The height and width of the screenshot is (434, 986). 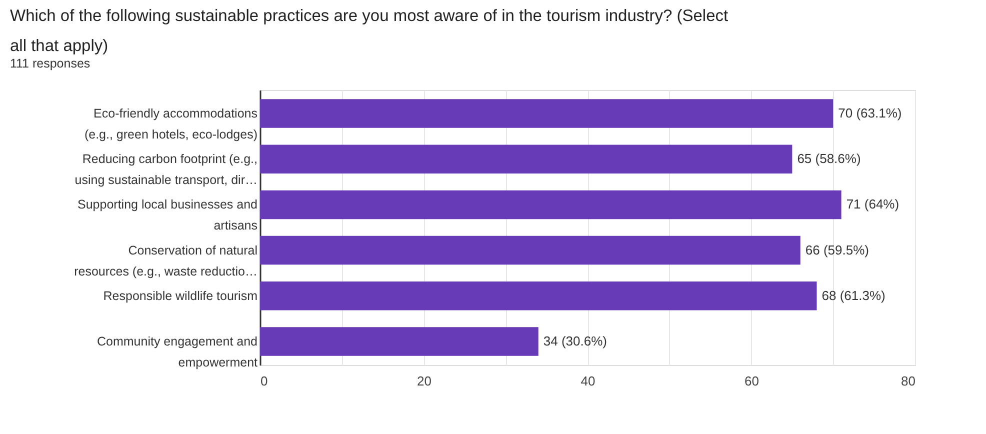 I want to click on data-label: 65 (58.6%), so click(x=829, y=158).